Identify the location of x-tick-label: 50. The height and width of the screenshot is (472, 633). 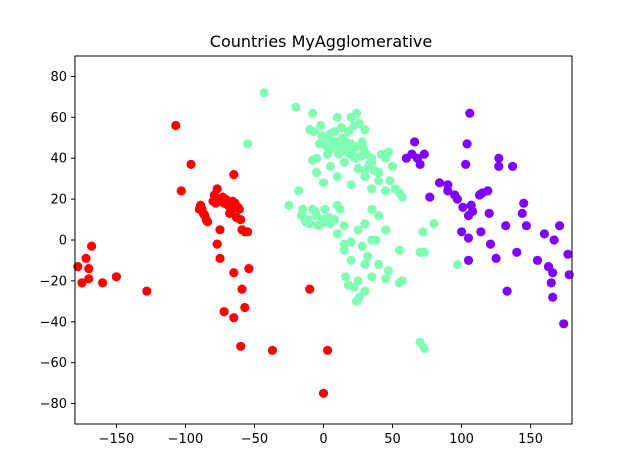
(392, 439).